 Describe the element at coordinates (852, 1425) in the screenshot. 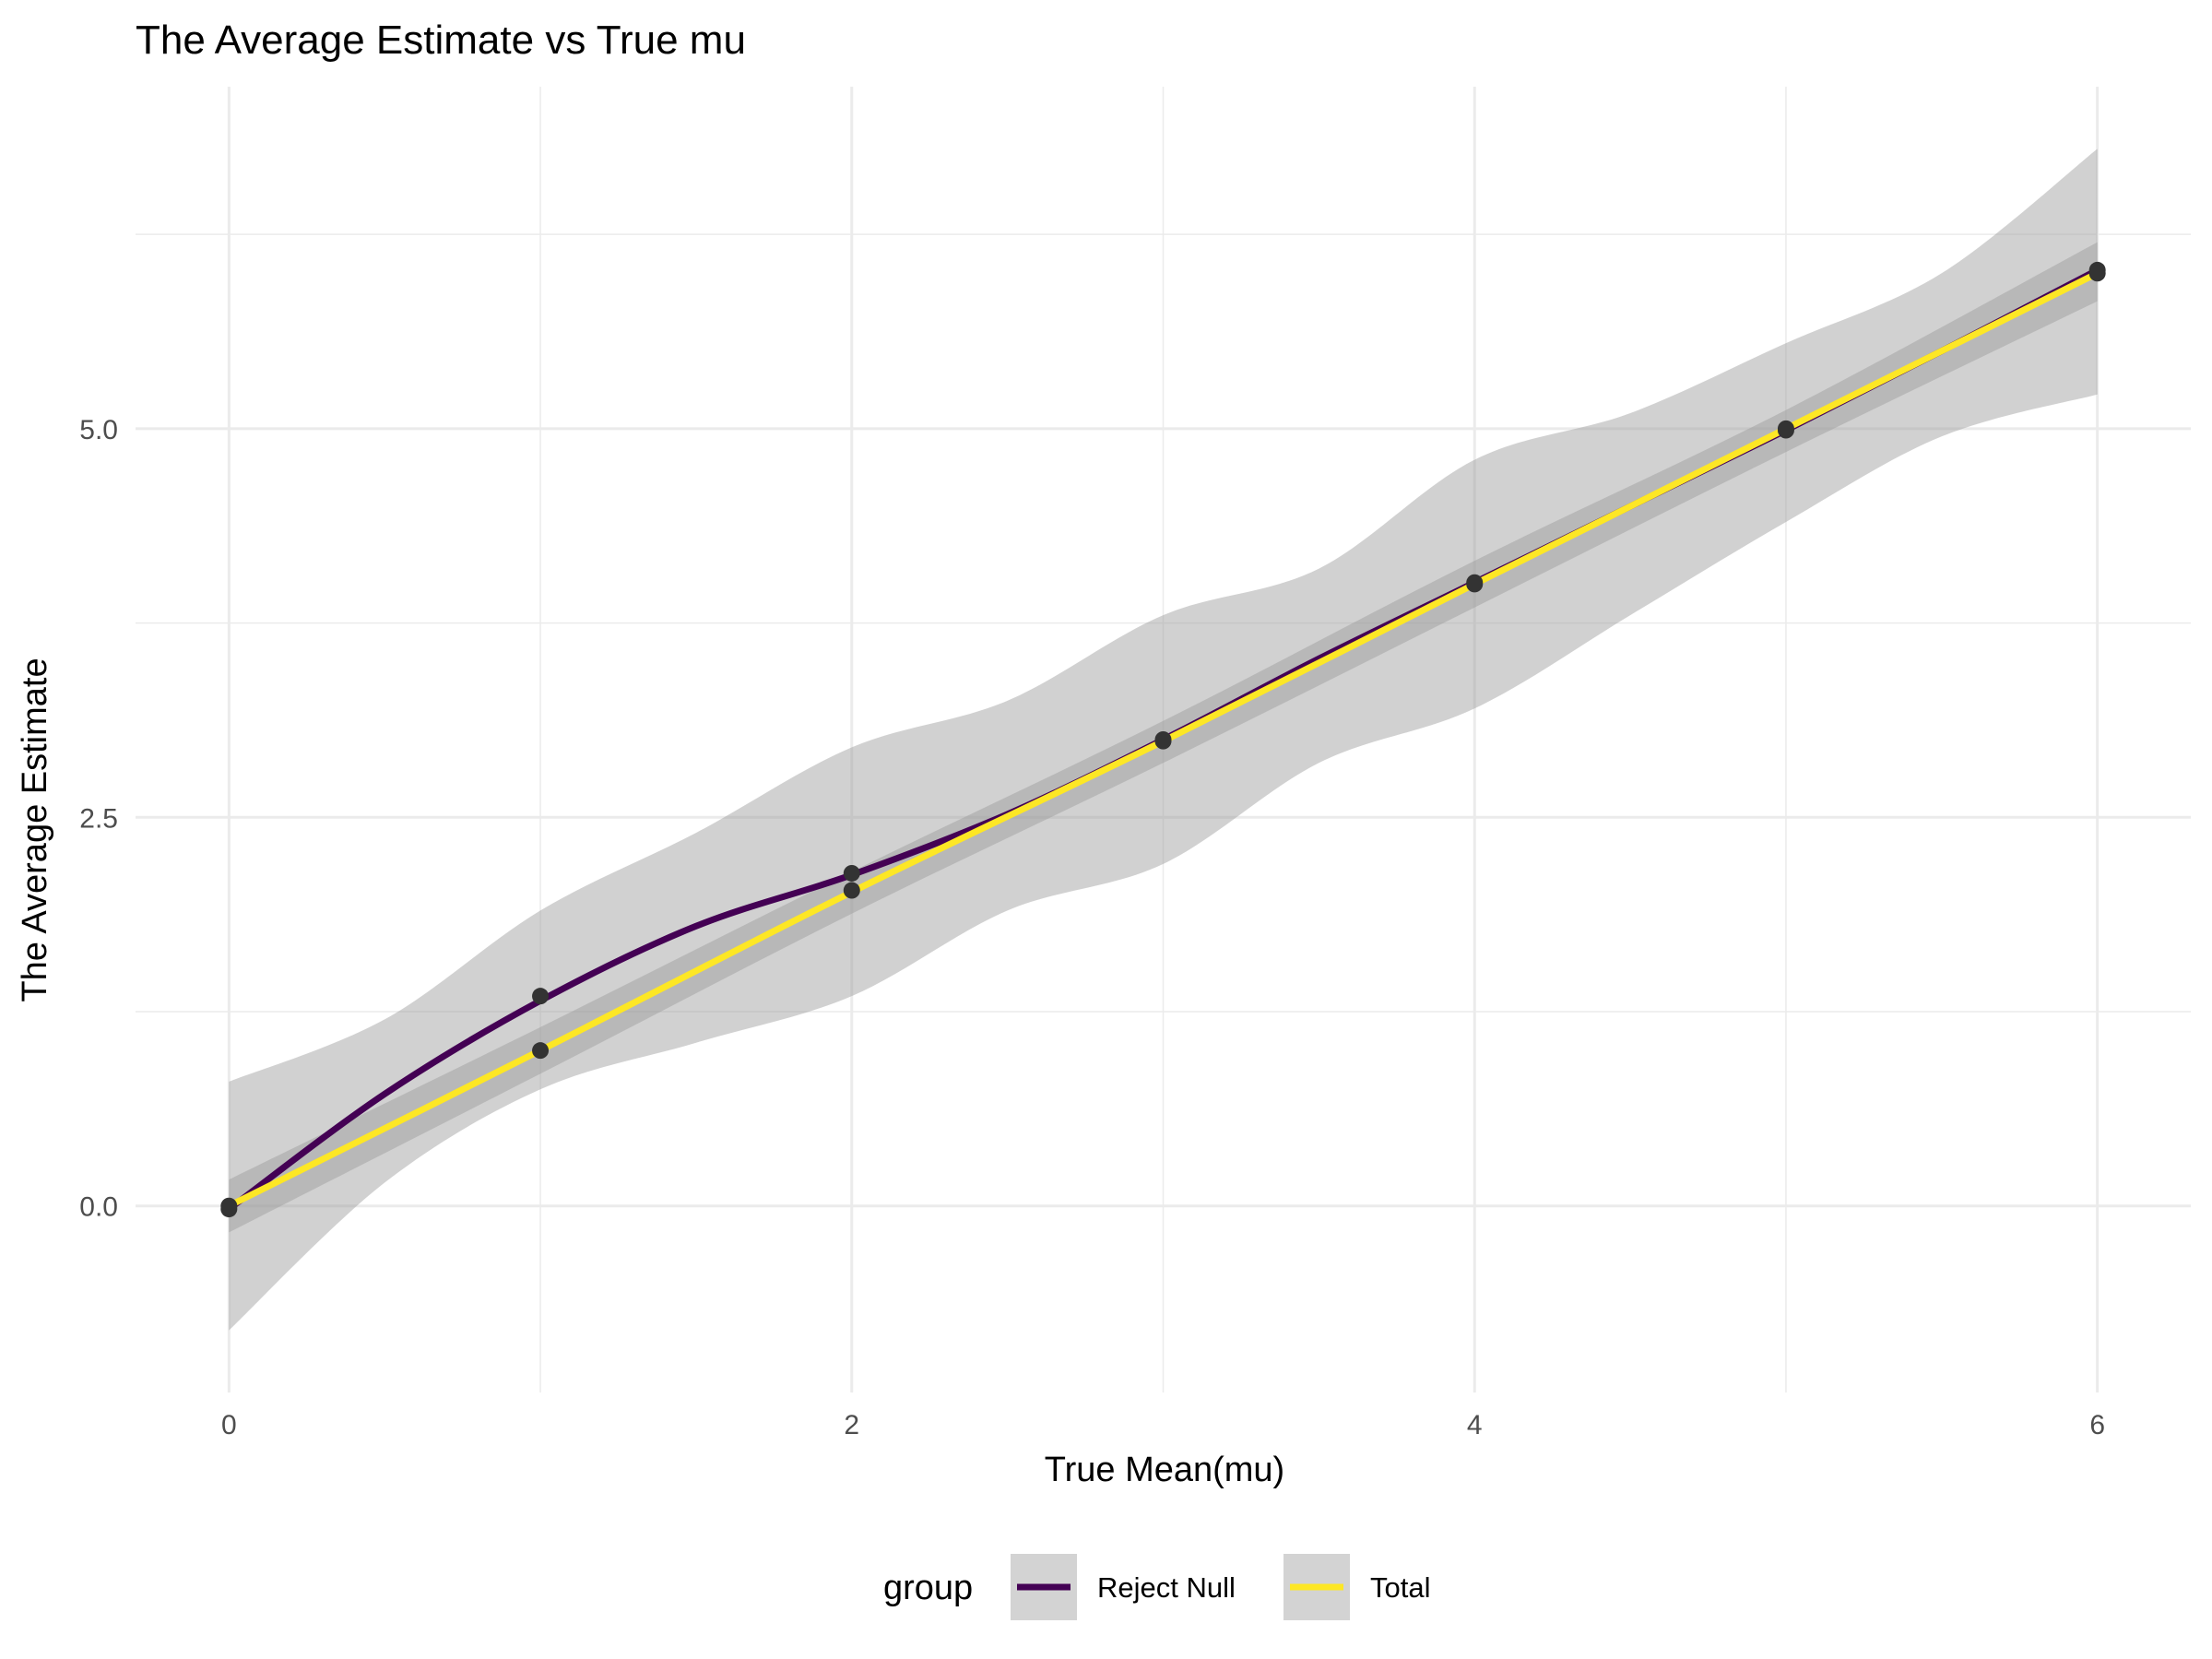

I see `x-tick-label: 2` at that location.